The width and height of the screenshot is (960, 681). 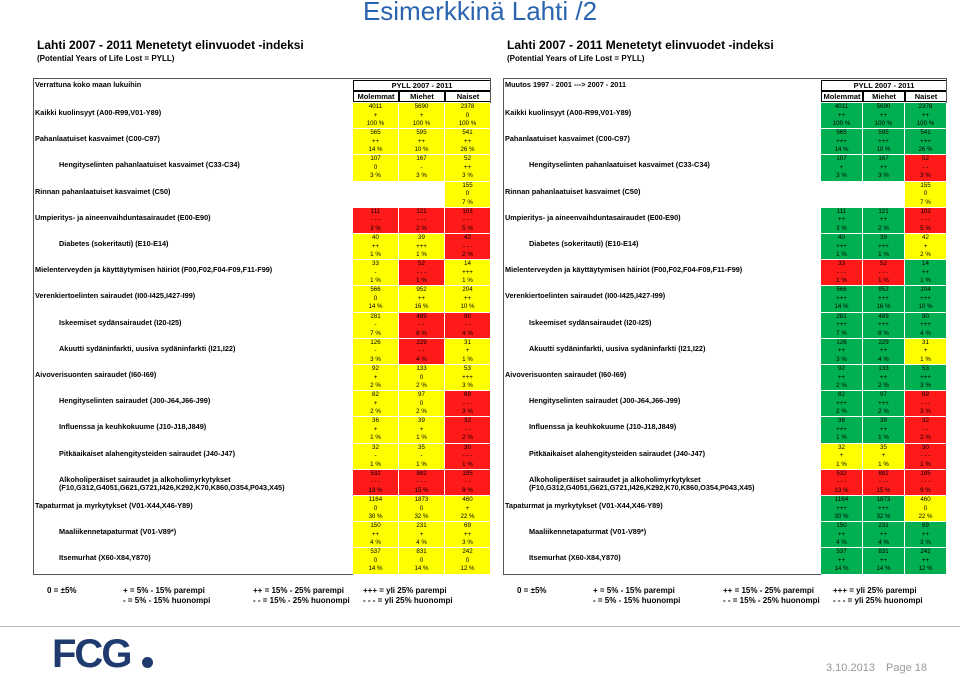 I want to click on cell: 489 +++ 8 %, so click(x=884, y=325).